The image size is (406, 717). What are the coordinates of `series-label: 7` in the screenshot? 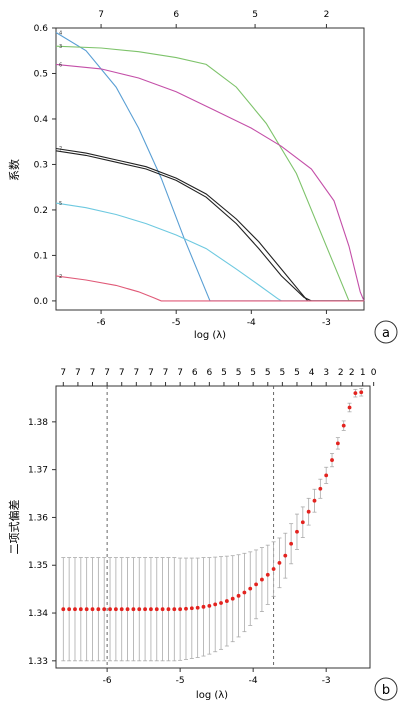 It's located at (60, 150).